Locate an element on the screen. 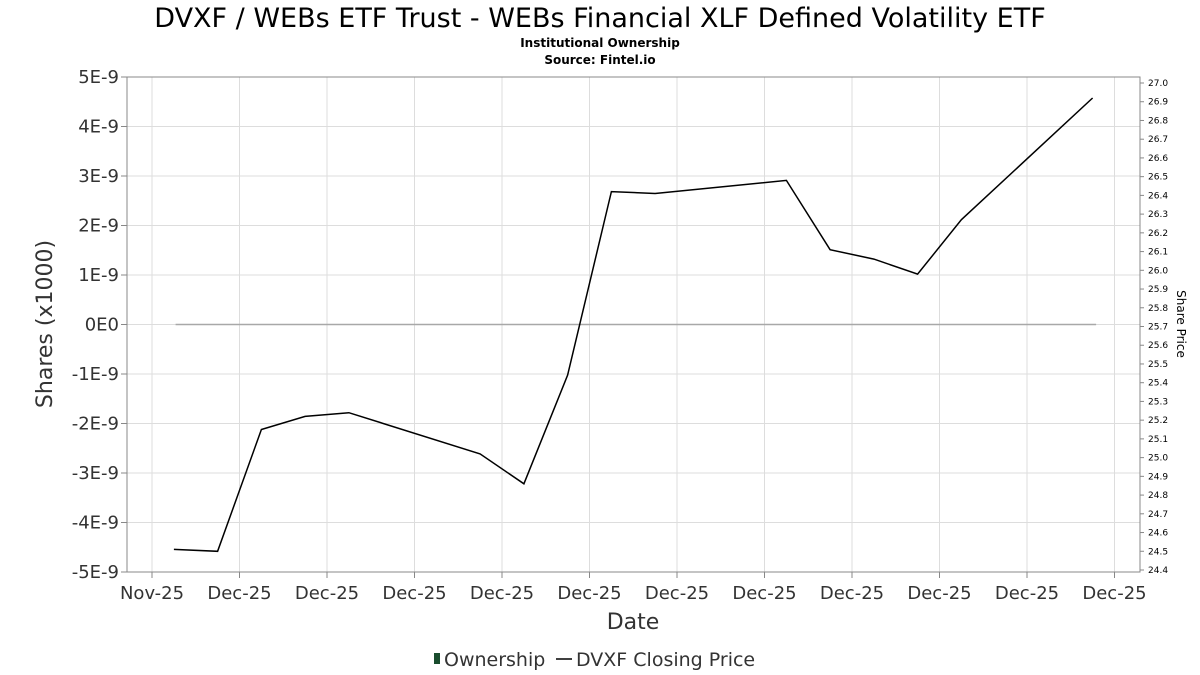 The height and width of the screenshot is (675, 1200). chart-source: Source: Fintel.io is located at coordinates (599, 60).